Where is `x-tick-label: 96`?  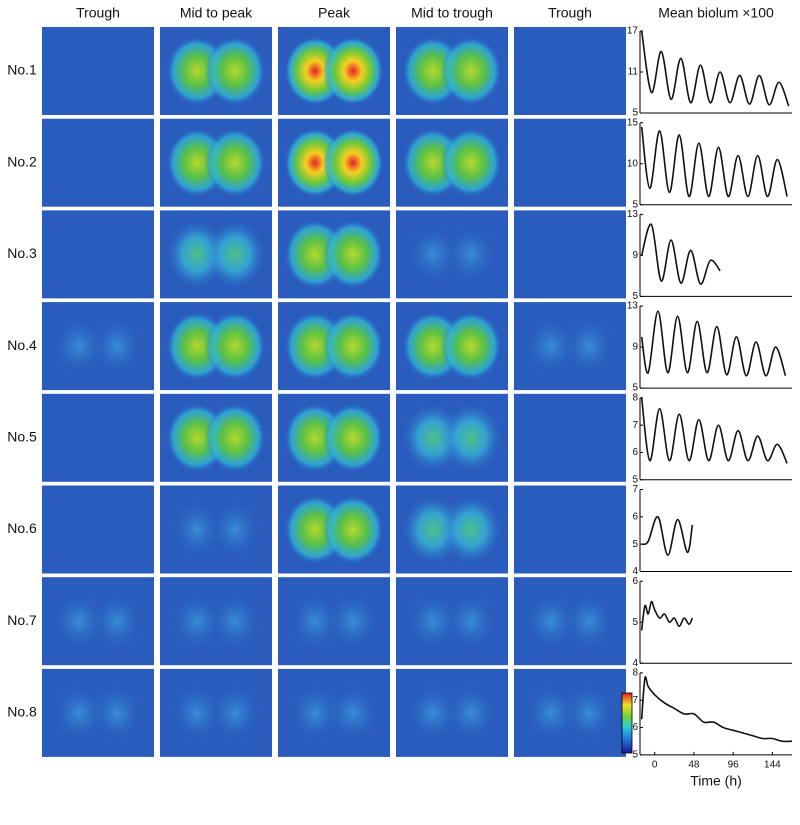
x-tick-label: 96 is located at coordinates (734, 765).